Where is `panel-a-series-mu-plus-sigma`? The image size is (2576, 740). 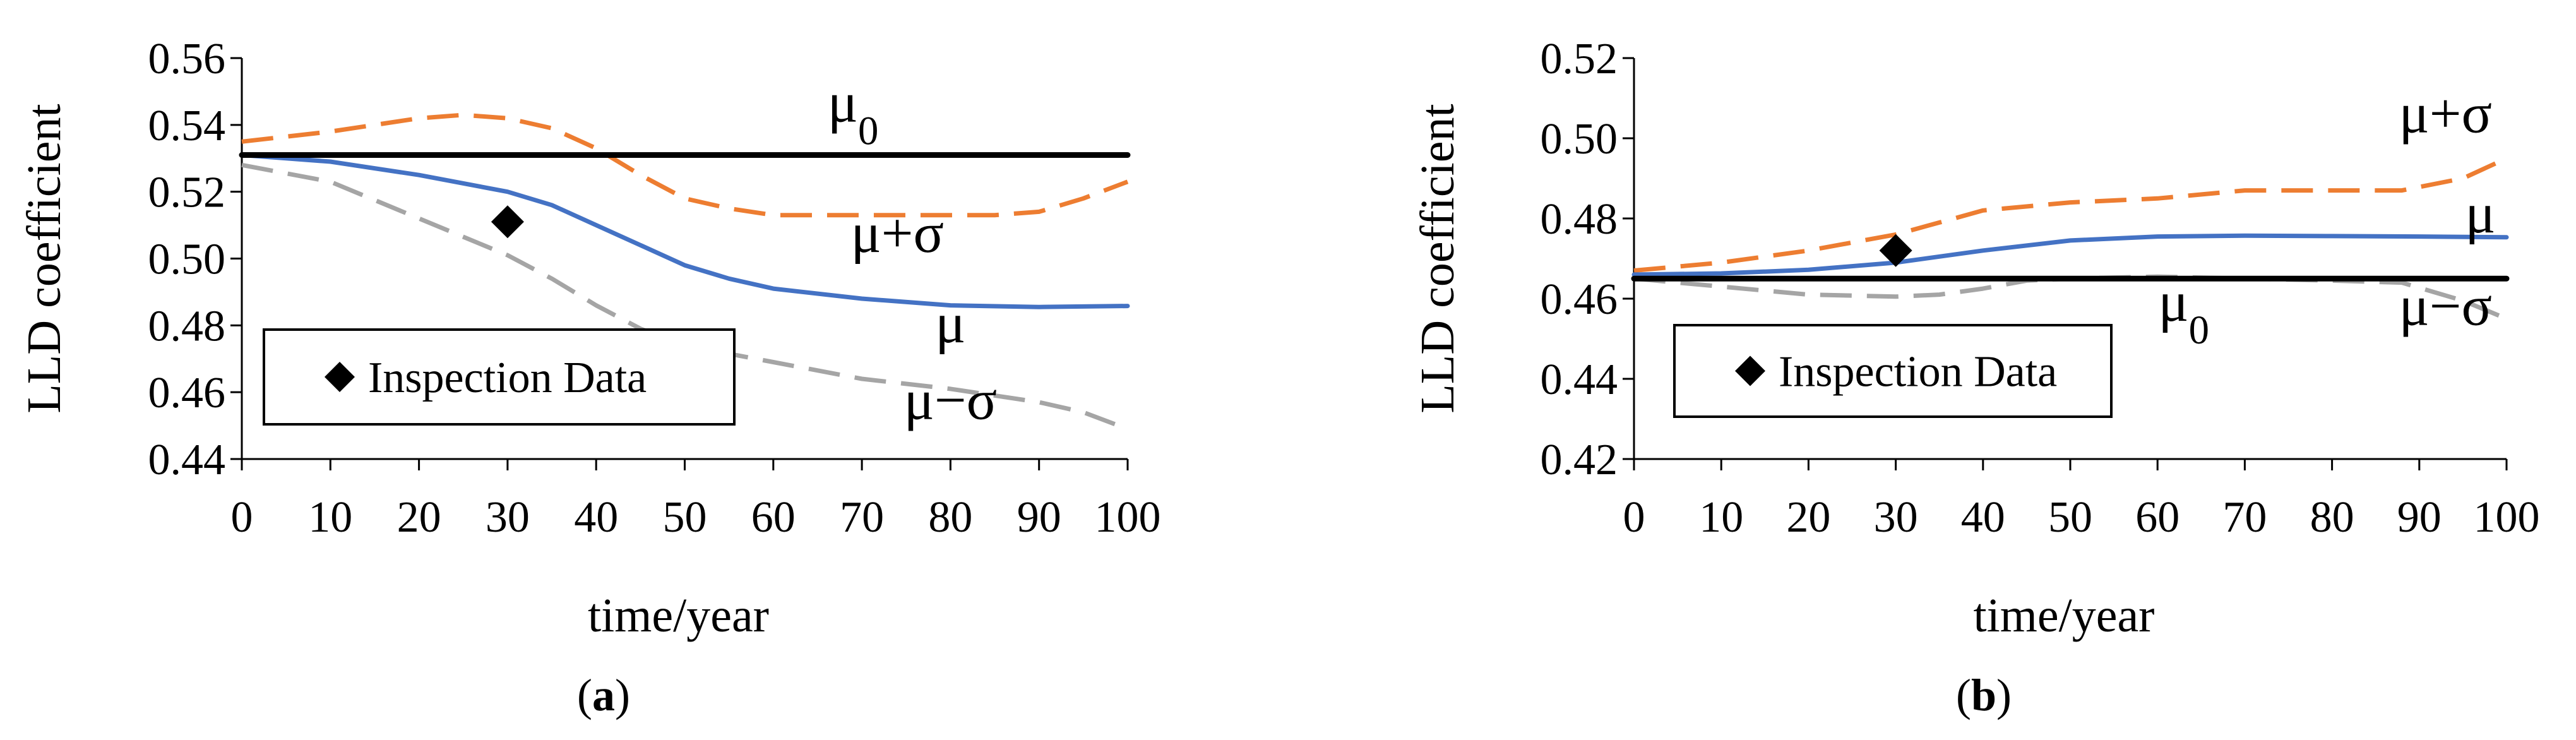
panel-a-series-mu-plus-sigma is located at coordinates (685, 165).